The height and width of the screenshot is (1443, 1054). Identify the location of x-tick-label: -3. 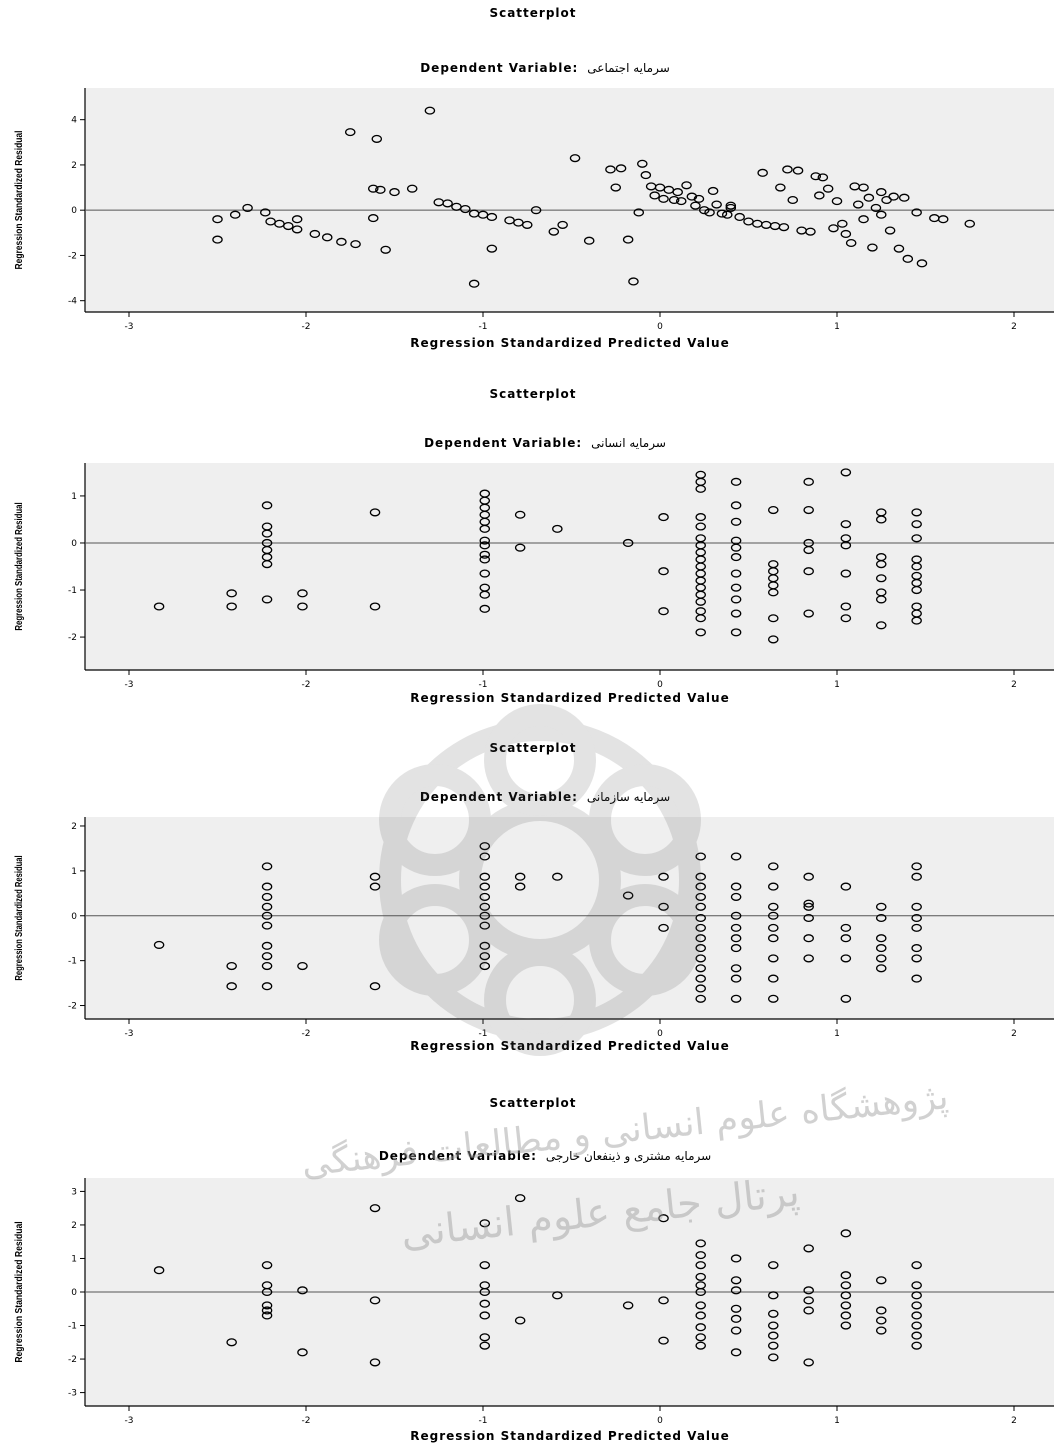
(129, 1421).